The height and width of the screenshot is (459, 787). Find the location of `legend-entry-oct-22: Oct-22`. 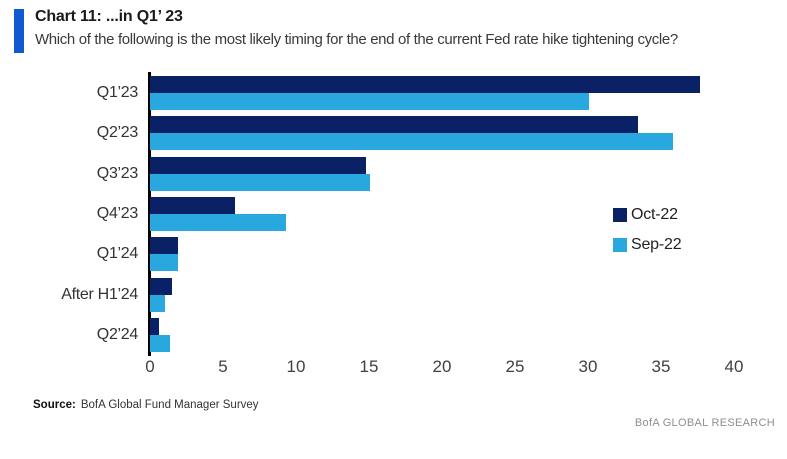

legend-entry-oct-22: Oct-22 is located at coordinates (647, 215).